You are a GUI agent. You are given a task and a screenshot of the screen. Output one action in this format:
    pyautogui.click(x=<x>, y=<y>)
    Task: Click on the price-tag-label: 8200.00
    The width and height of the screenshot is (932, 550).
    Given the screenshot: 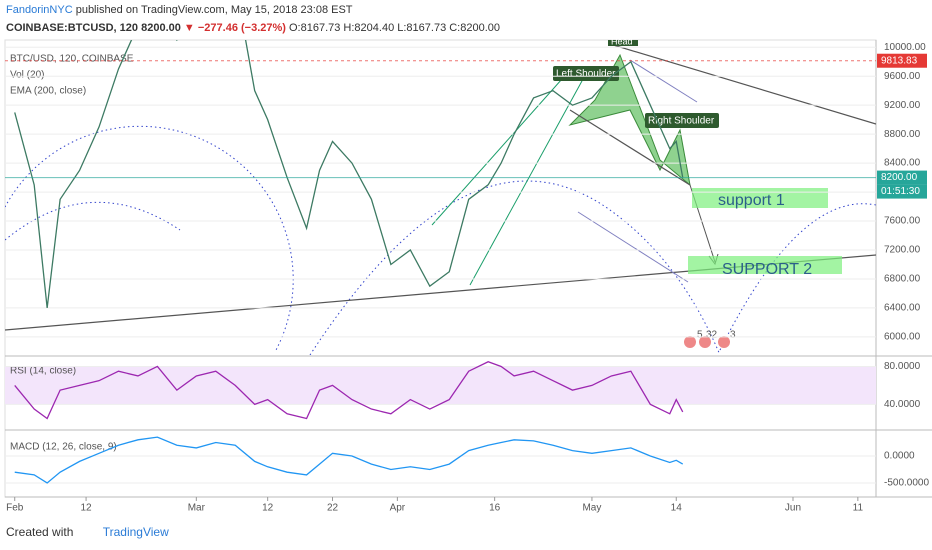 What is the action you would take?
    pyautogui.click(x=899, y=177)
    